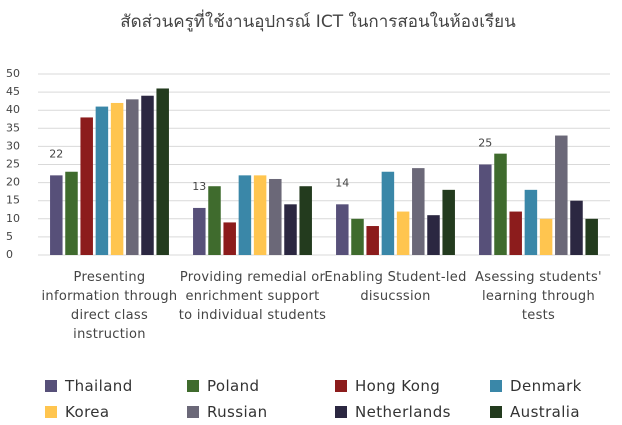 The height and width of the screenshot is (425, 622). I want to click on legend-item: Netherlands, so click(393, 412).